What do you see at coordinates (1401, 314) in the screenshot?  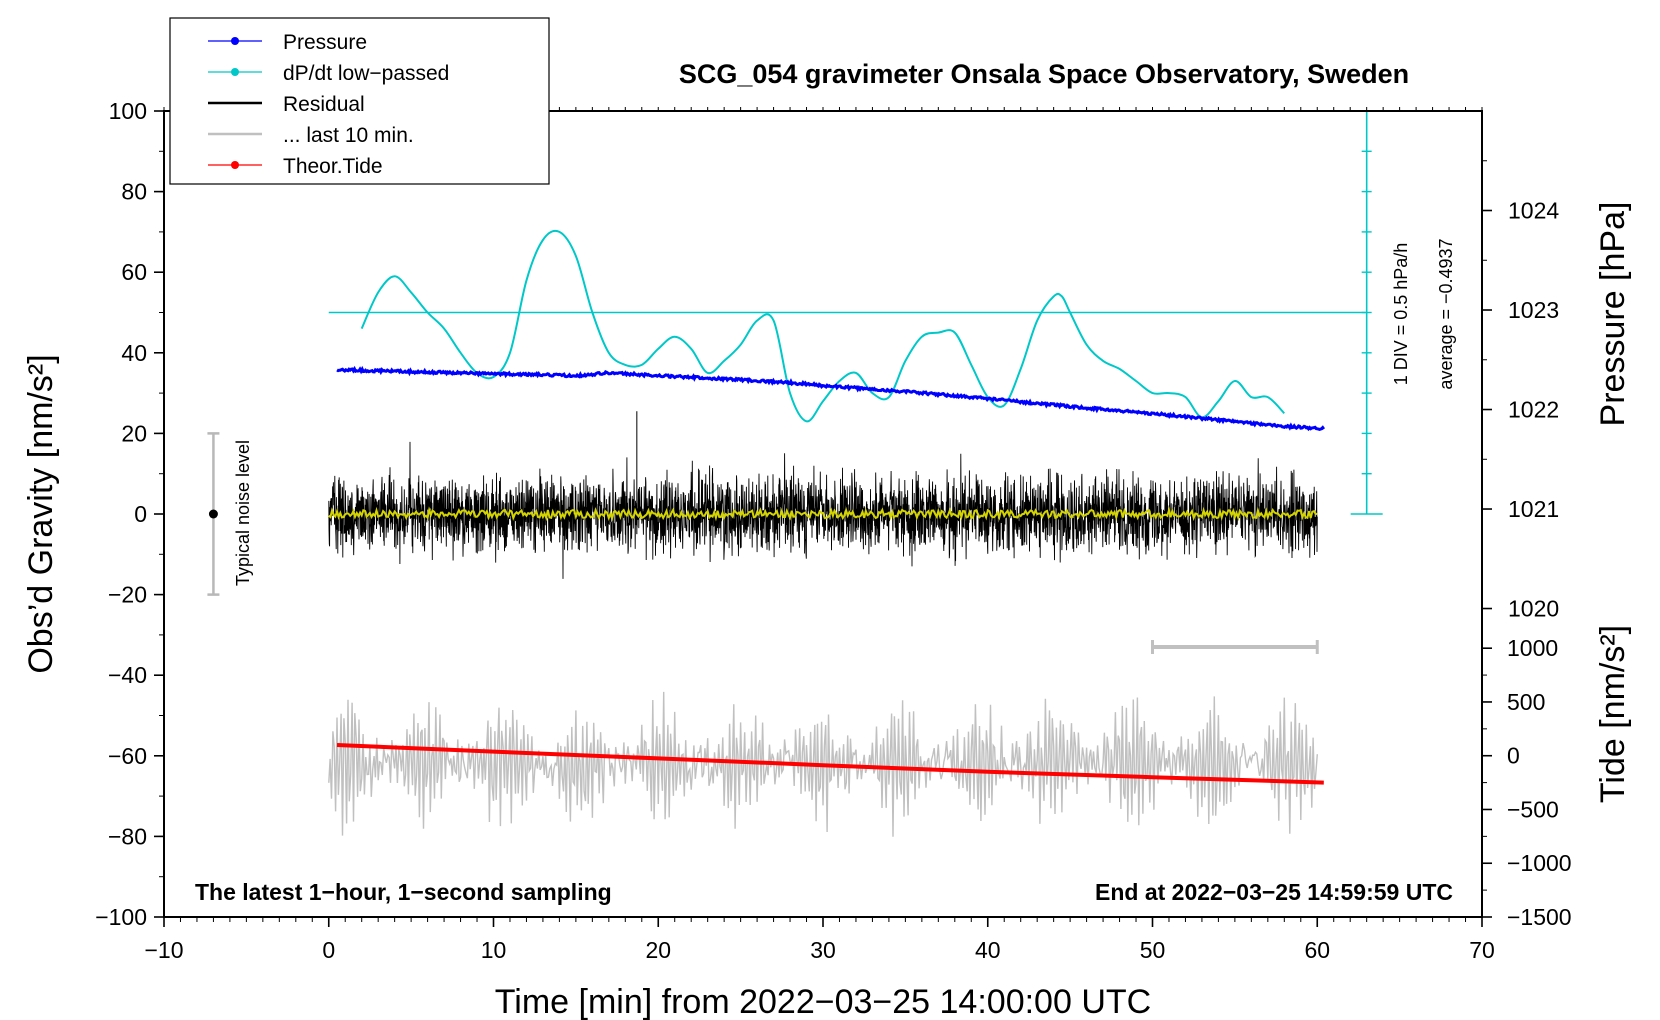 I see `dpdt-division-label: 1 DIV = 0.5 hPa/h` at bounding box center [1401, 314].